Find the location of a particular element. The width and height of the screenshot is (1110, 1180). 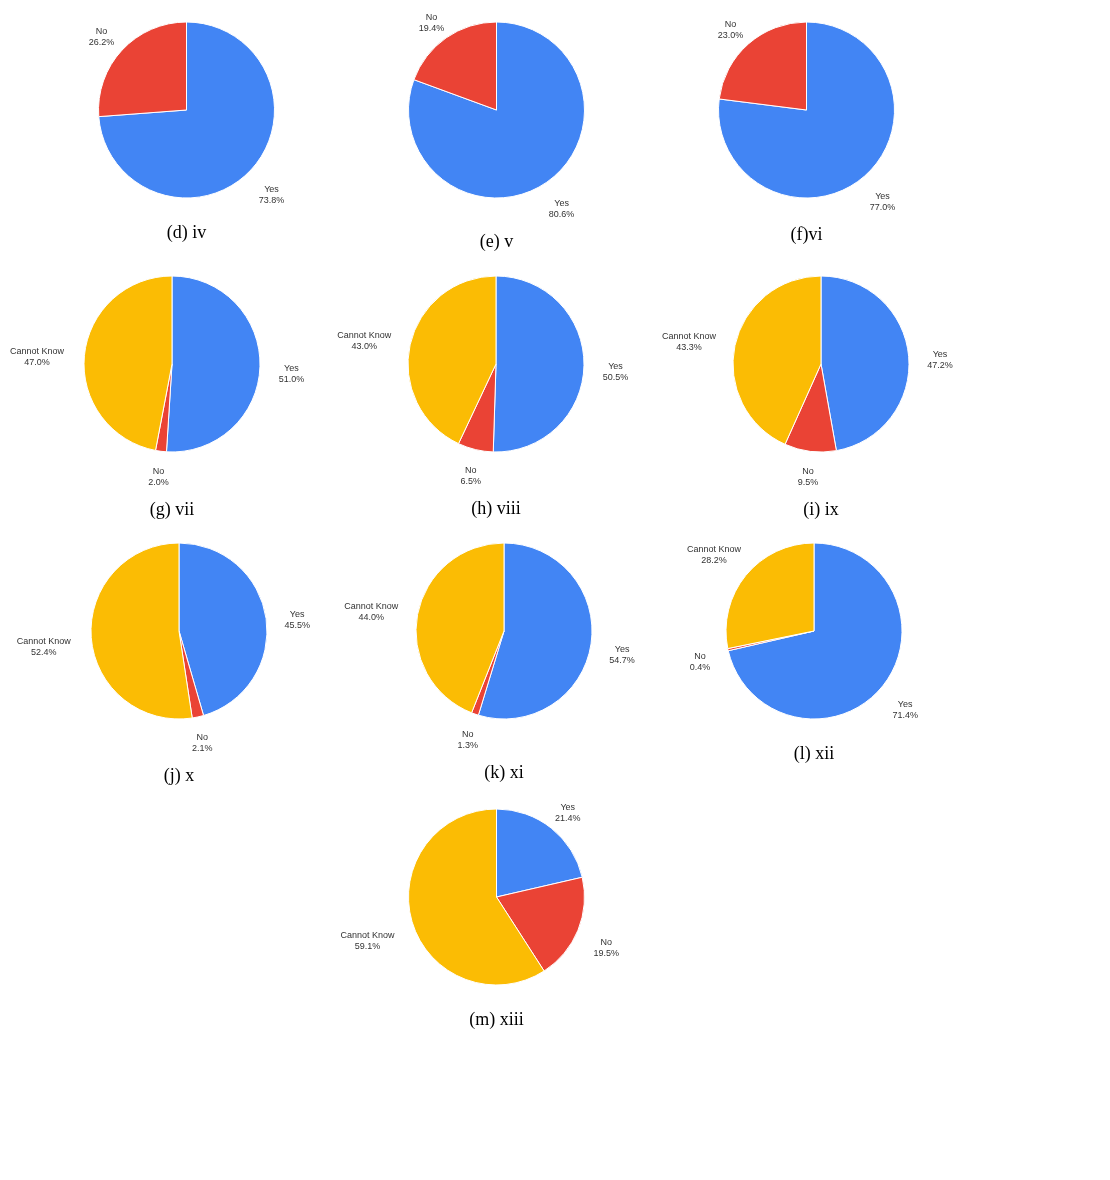

data-label: 6.5% is located at coordinates (470, 480).